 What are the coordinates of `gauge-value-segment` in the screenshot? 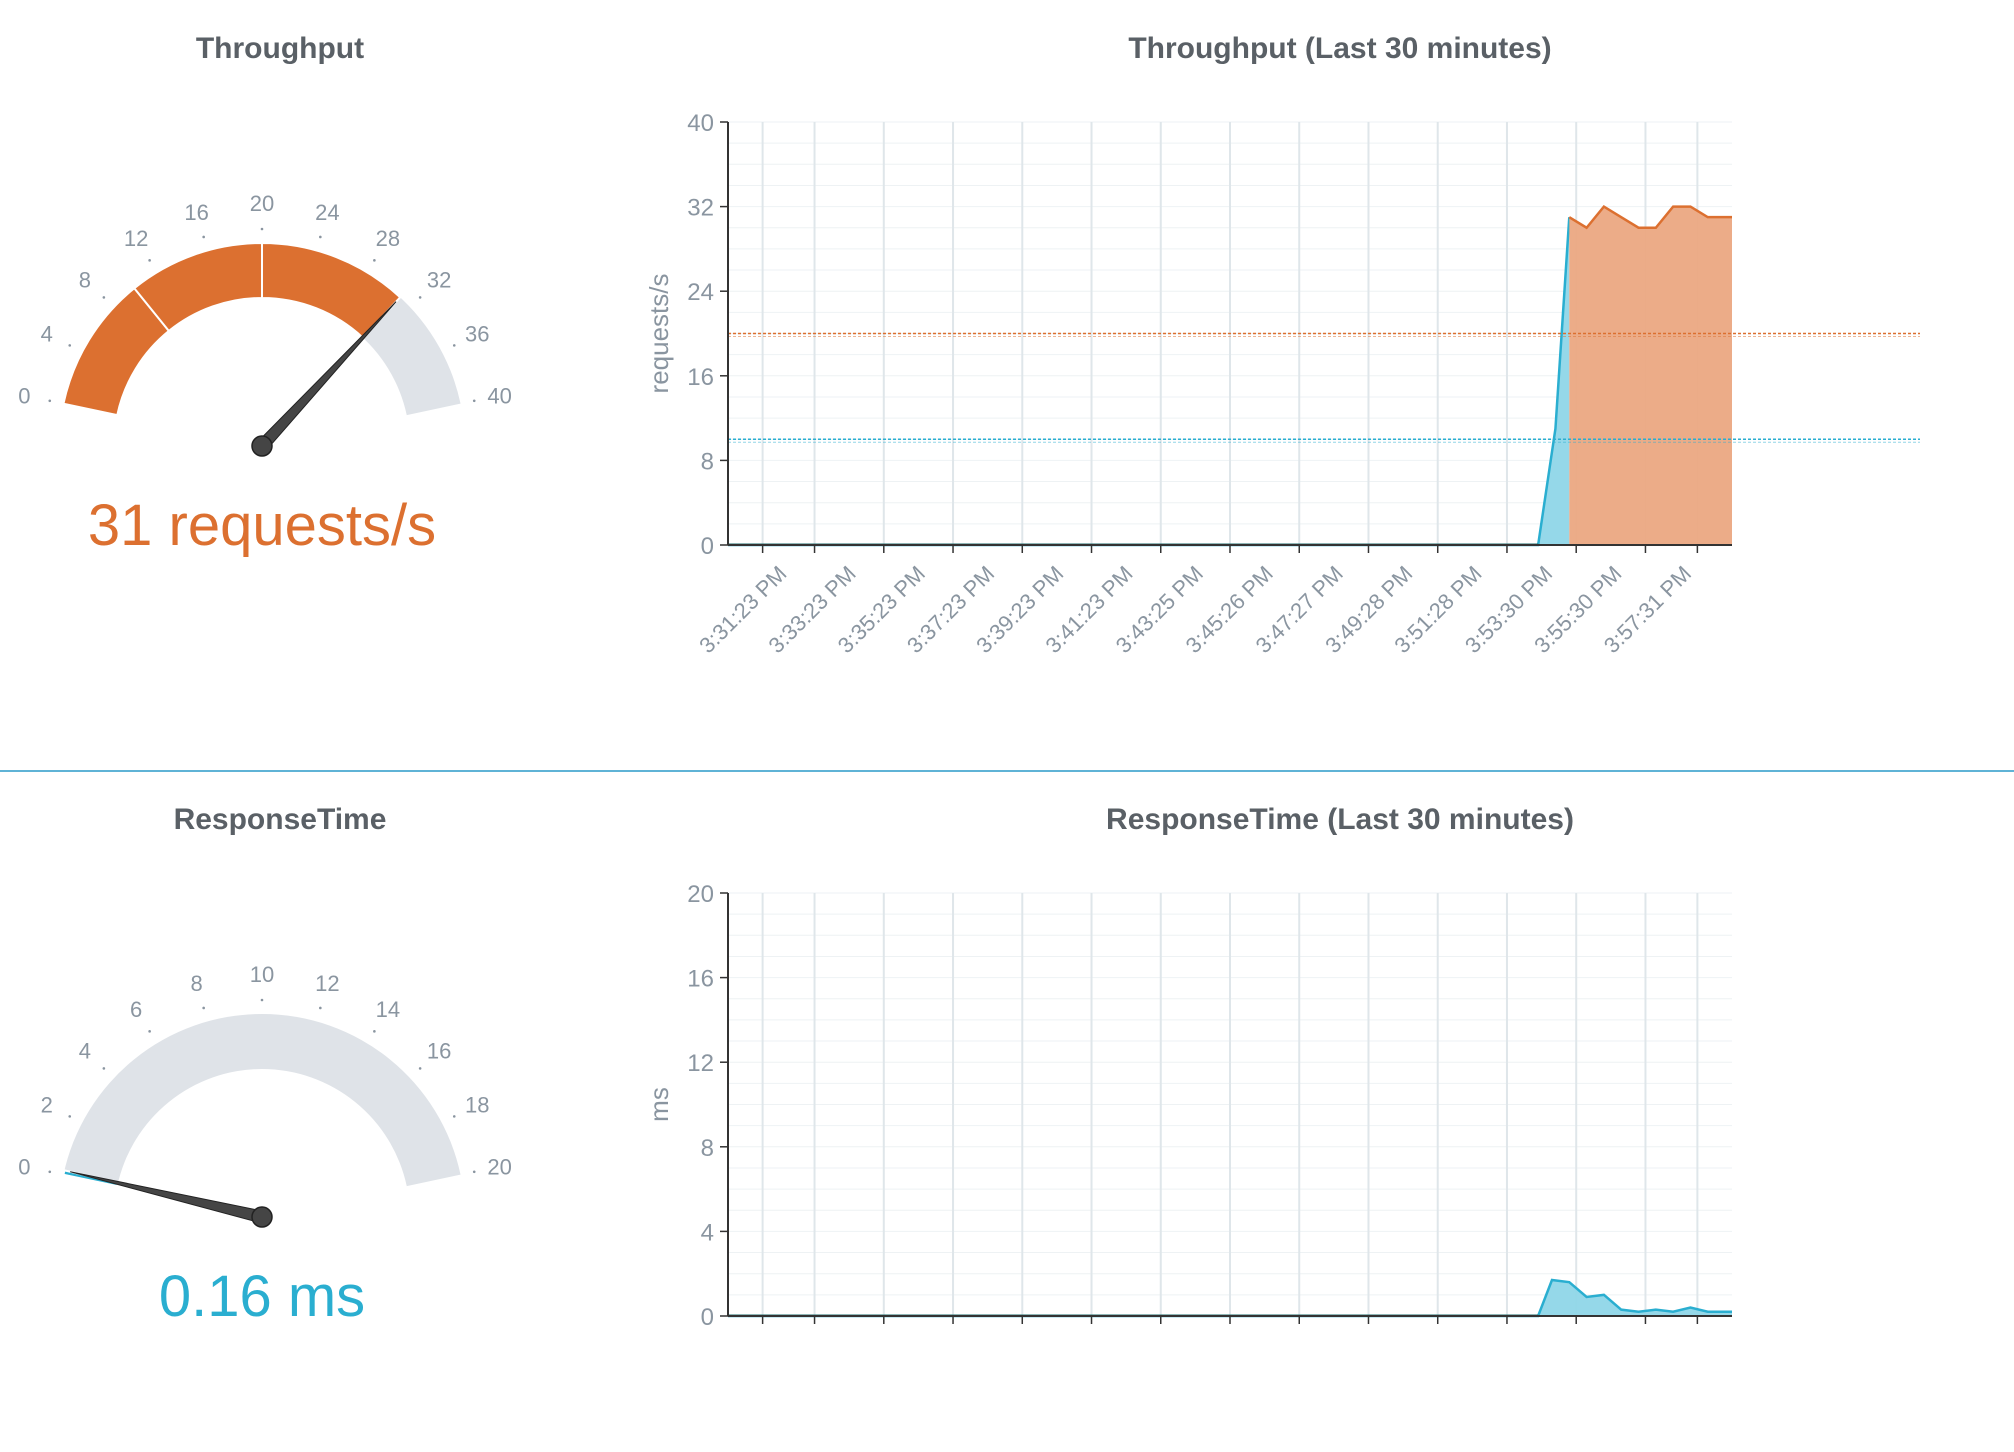 It's located at (331, 290).